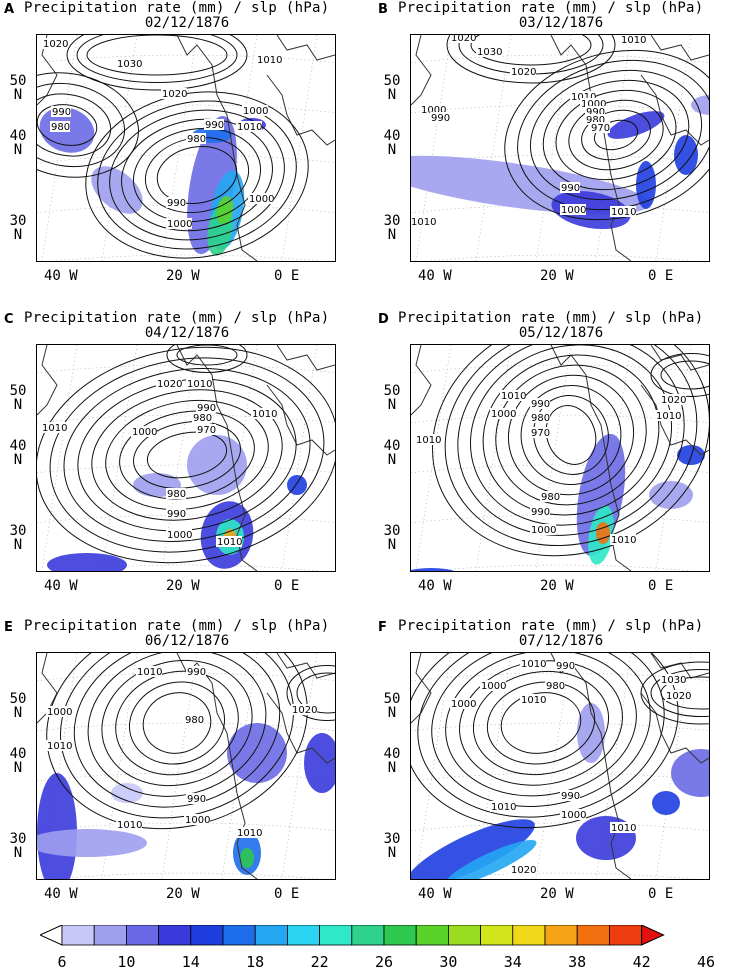  I want to click on panel-letter: D, so click(383, 319).